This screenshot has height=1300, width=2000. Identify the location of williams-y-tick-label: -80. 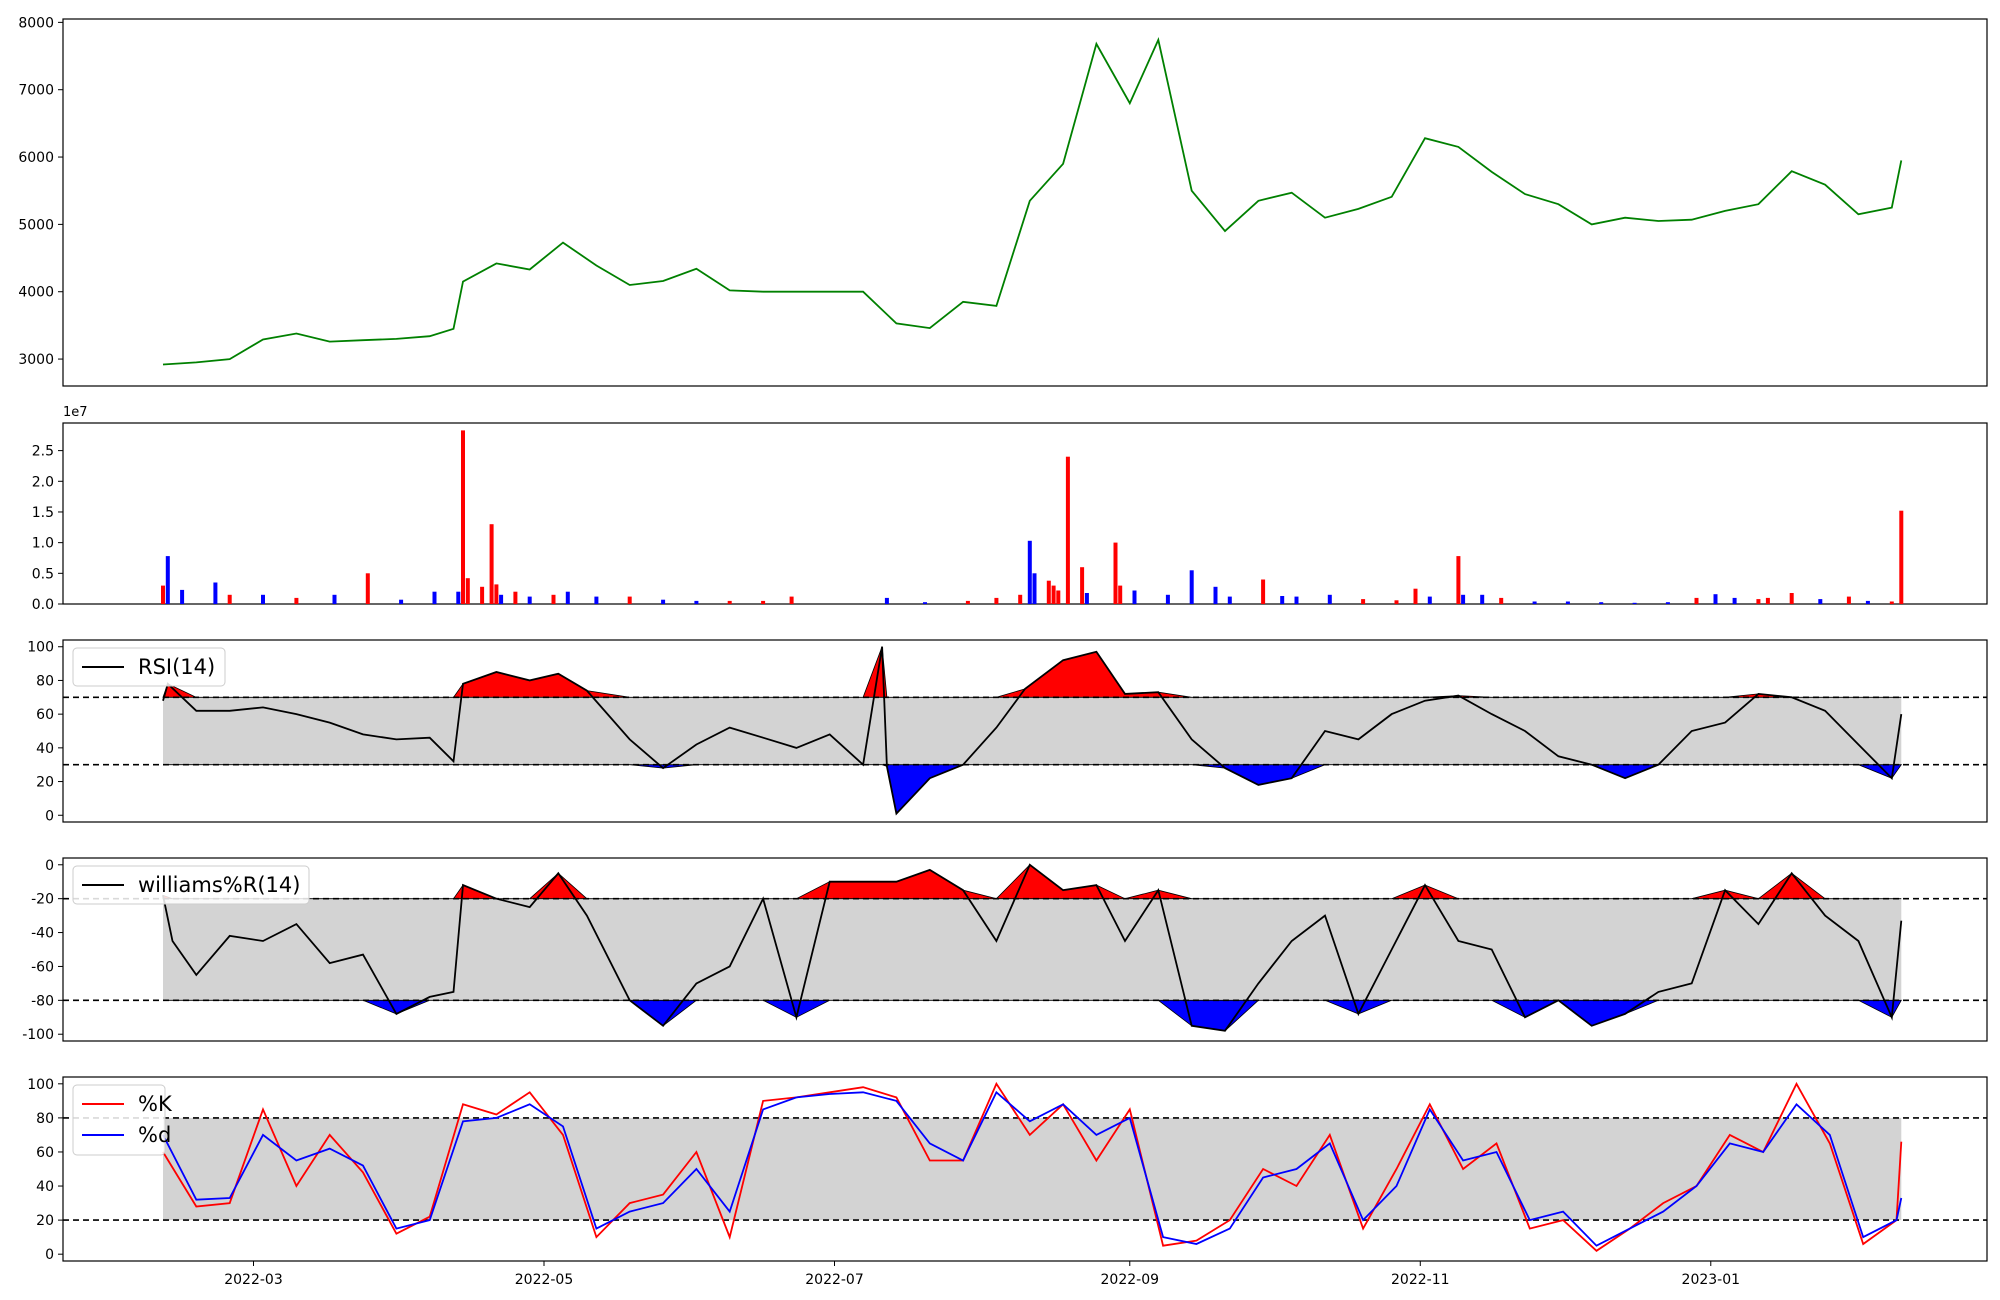
(42, 1001).